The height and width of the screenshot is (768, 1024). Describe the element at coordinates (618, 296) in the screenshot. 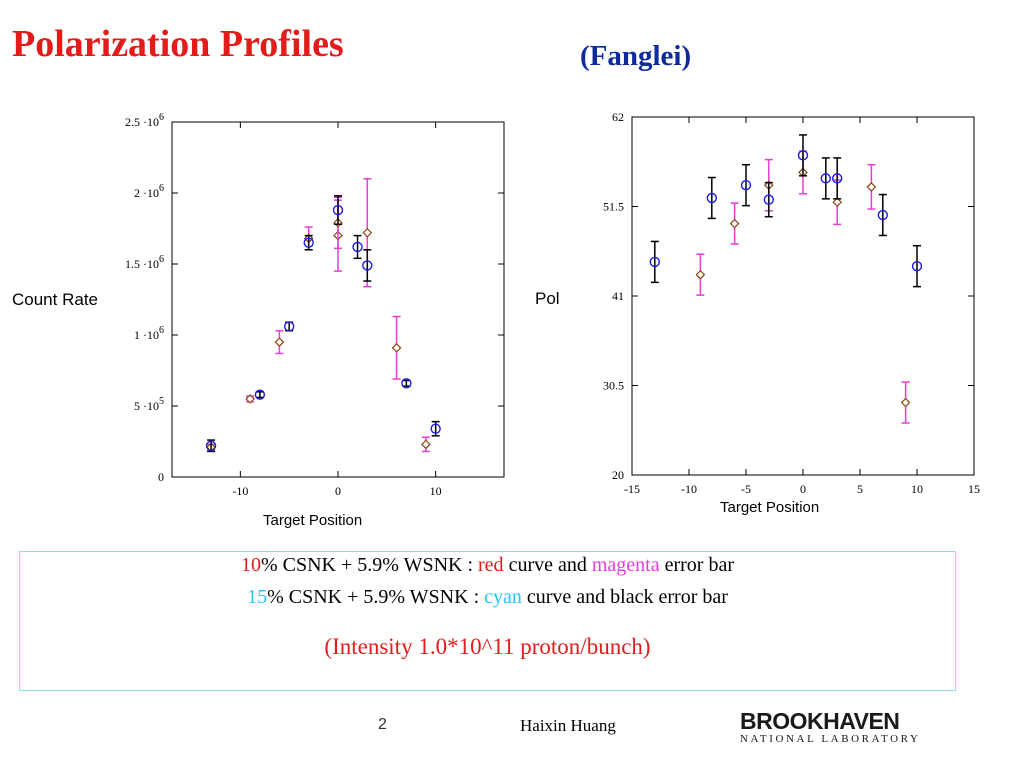

I see `y-tick-label: 41` at that location.